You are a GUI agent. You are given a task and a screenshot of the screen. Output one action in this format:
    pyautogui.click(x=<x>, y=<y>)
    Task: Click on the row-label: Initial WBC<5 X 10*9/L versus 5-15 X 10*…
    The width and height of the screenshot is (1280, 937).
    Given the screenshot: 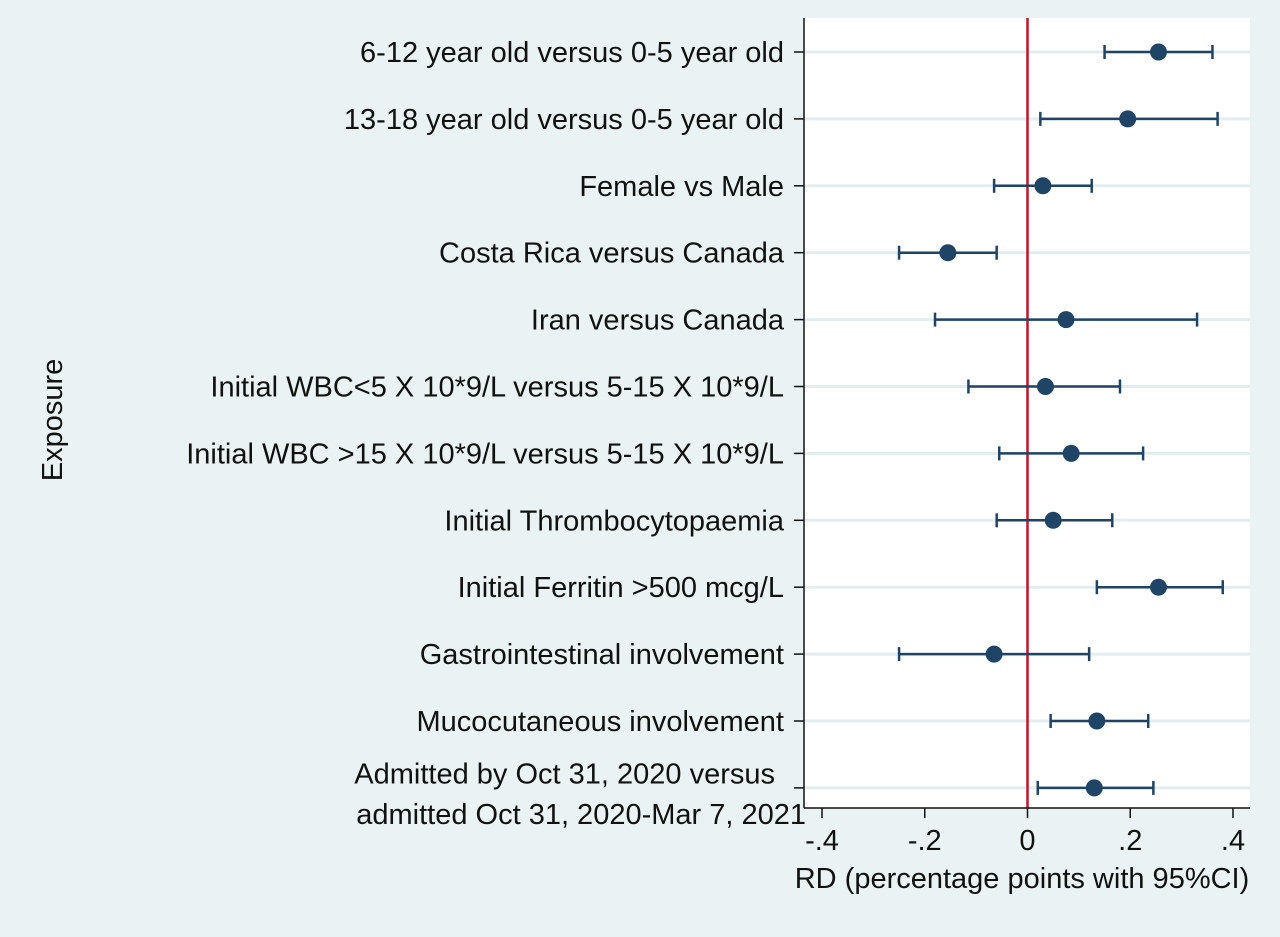 What is the action you would take?
    pyautogui.click(x=497, y=388)
    